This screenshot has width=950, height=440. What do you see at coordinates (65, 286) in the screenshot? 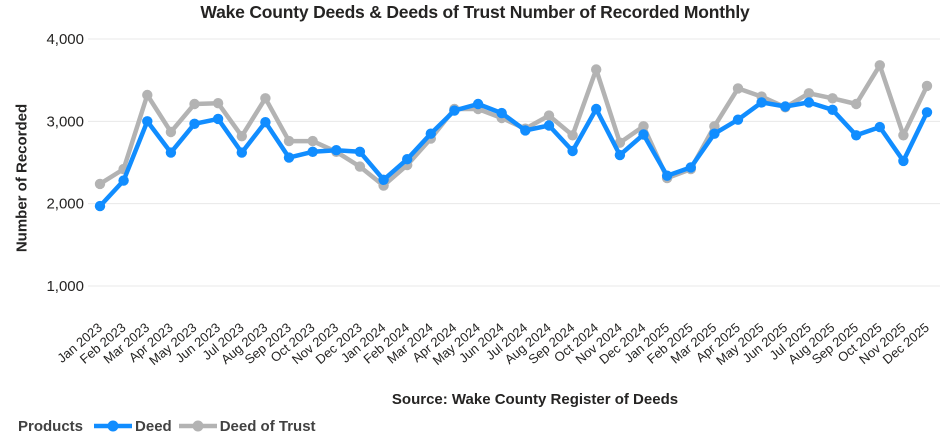
I see `svg-text: 1,000` at bounding box center [65, 286].